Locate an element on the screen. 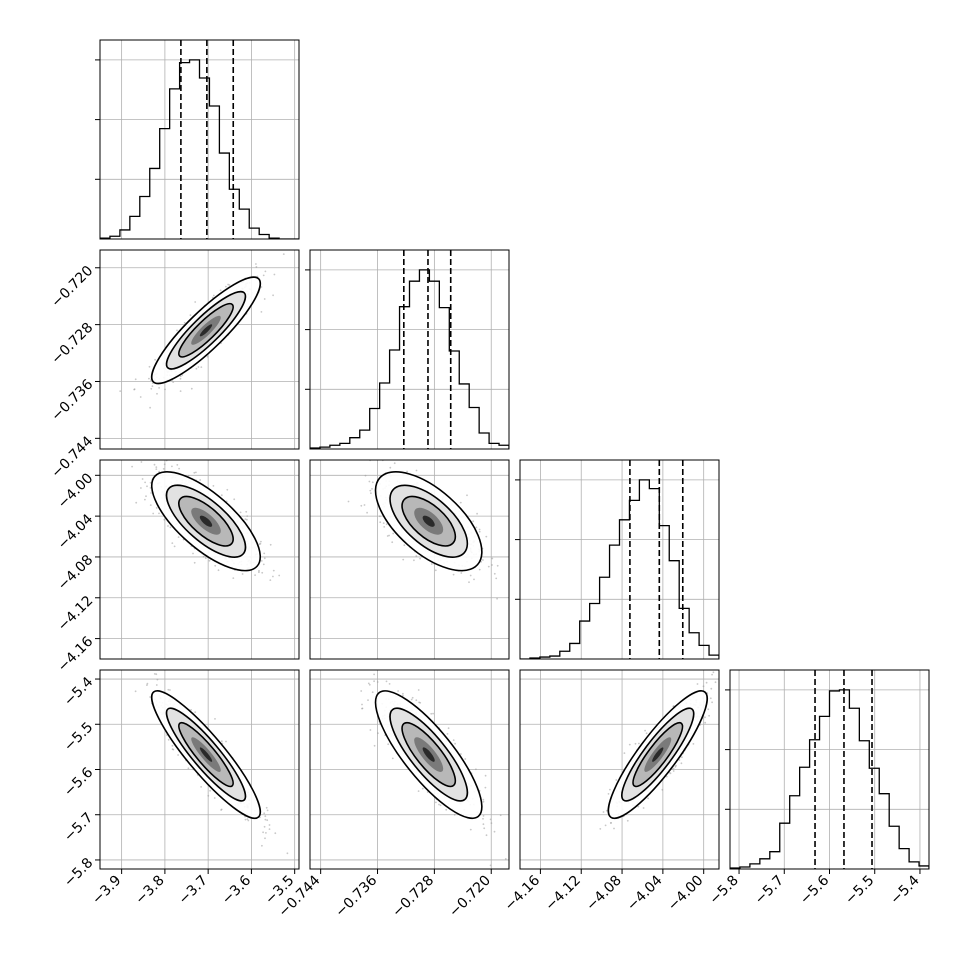 The image size is (970, 970). scatter-panel-3-0: −5.8−5.7−5.6−5.5−5.4−3.9 −3.8 −3.7 −3.6 −3.5 is located at coordinates (180, 788).